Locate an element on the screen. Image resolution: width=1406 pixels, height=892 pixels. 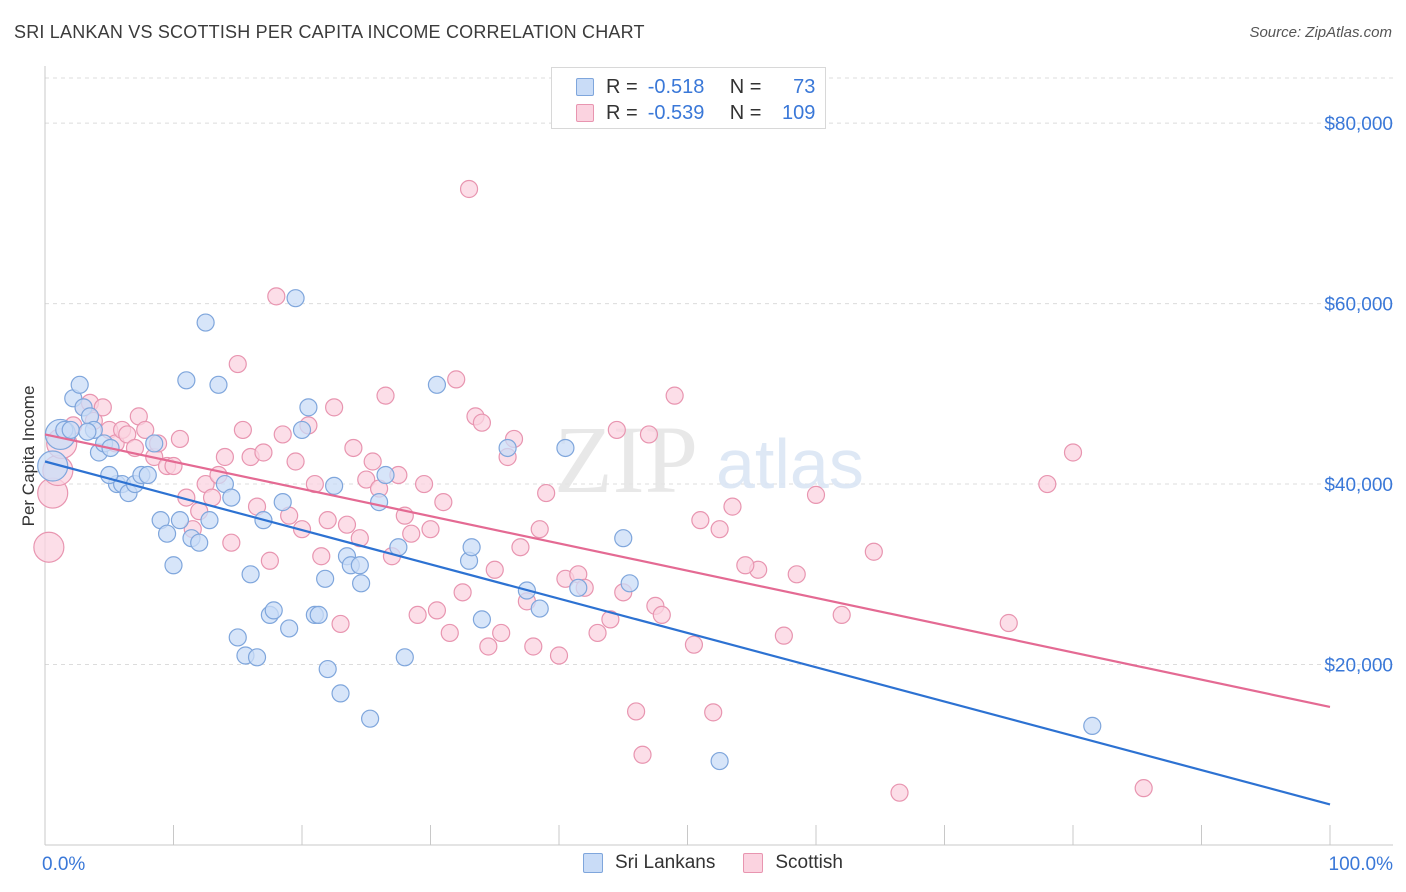
watermark: ZIP atlas is located at coordinates (709, 459).